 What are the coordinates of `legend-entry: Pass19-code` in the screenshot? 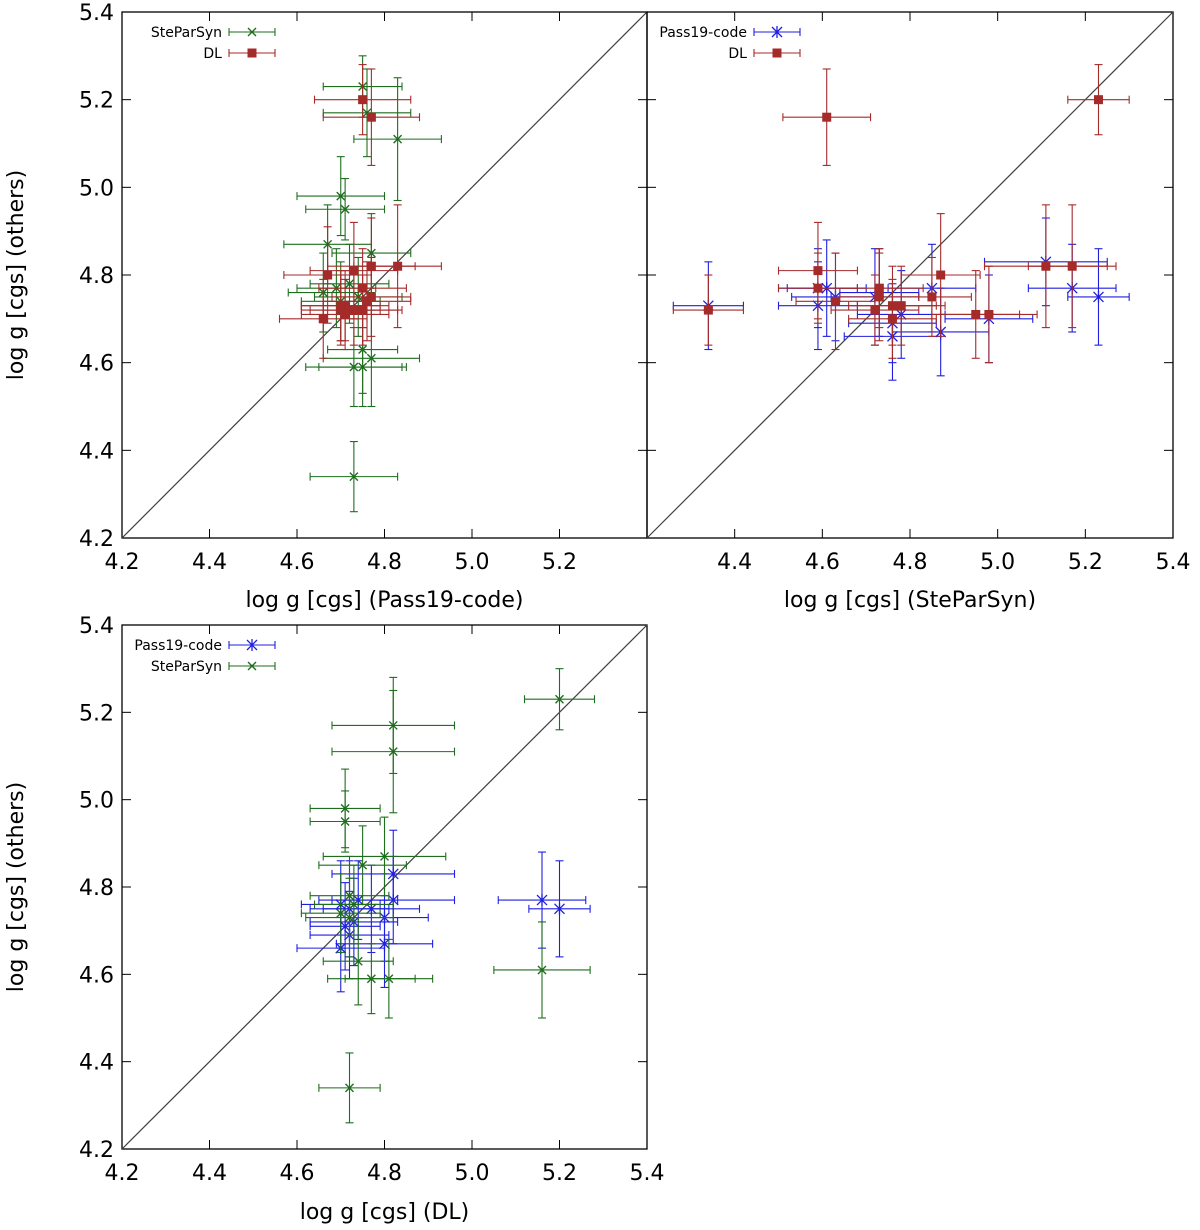 It's located at (205, 646).